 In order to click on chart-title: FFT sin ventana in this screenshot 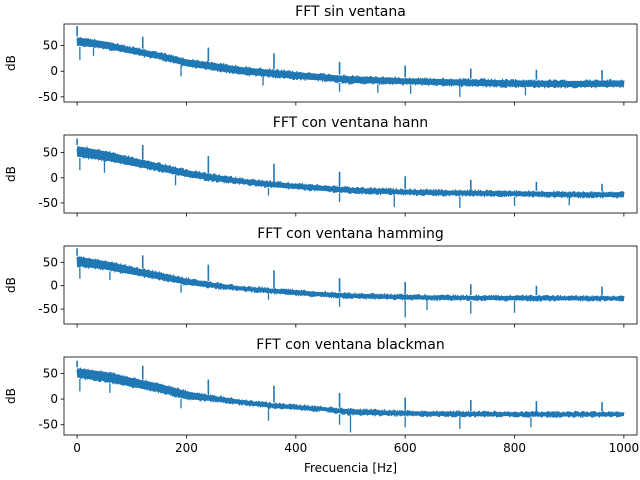, I will do `click(350, 12)`.